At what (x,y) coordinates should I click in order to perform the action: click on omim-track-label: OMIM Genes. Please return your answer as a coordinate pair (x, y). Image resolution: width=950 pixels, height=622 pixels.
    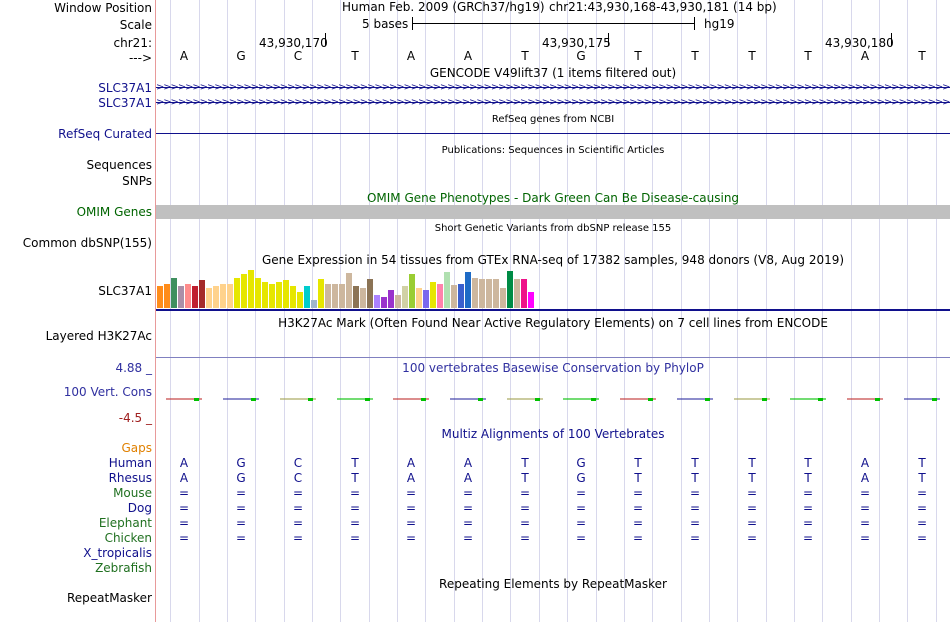
    Looking at the image, I should click on (114, 212).